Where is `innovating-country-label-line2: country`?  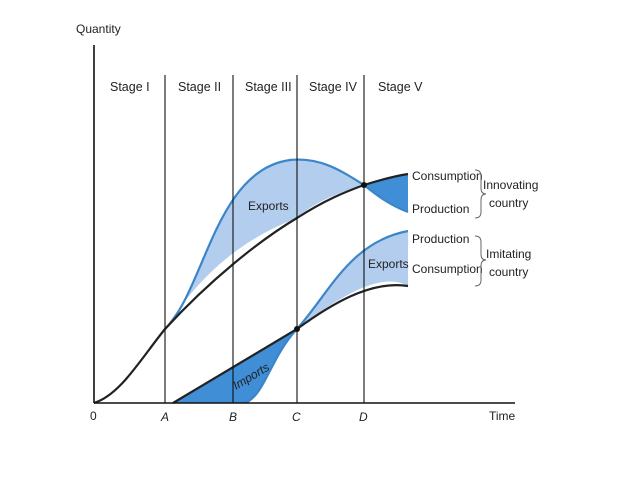 innovating-country-label-line2: country is located at coordinates (508, 203).